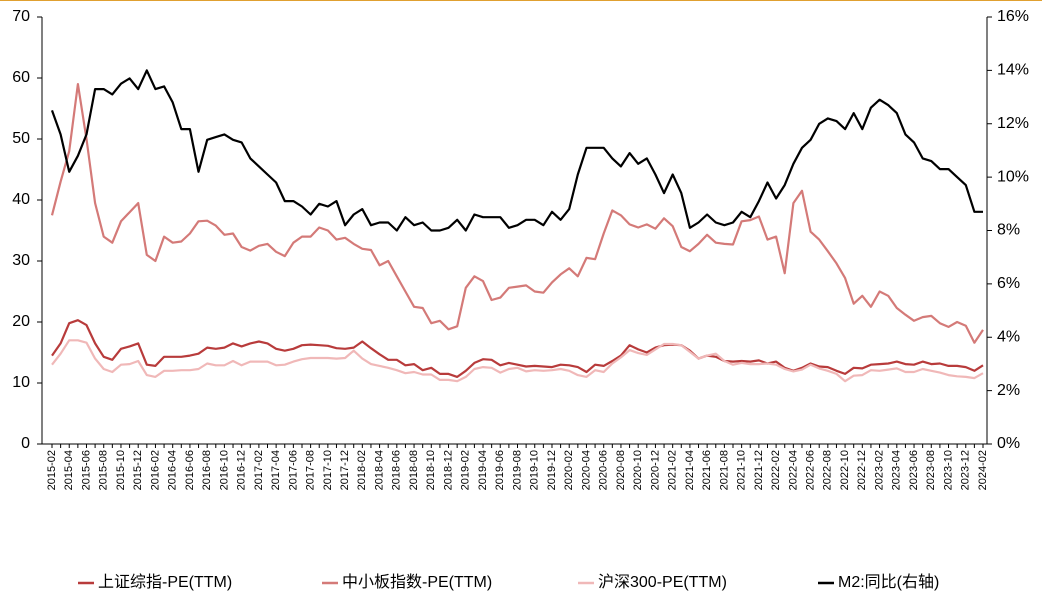 Image resolution: width=1042 pixels, height=604 pixels. What do you see at coordinates (638, 470) in the screenshot?
I see `x-tick-label: 2020-10` at bounding box center [638, 470].